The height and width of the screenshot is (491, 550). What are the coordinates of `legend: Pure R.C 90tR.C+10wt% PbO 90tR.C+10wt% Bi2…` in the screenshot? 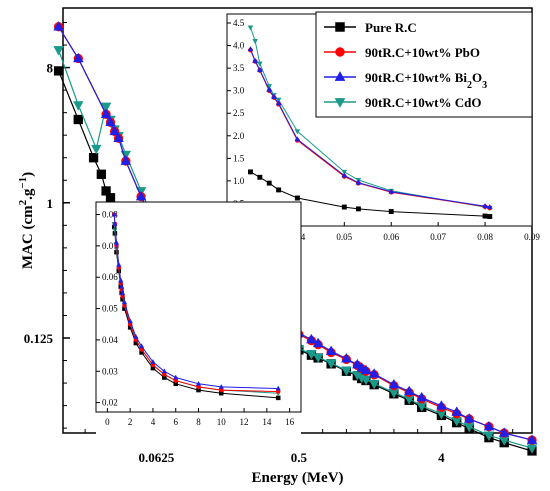 It's located at (424, 64).